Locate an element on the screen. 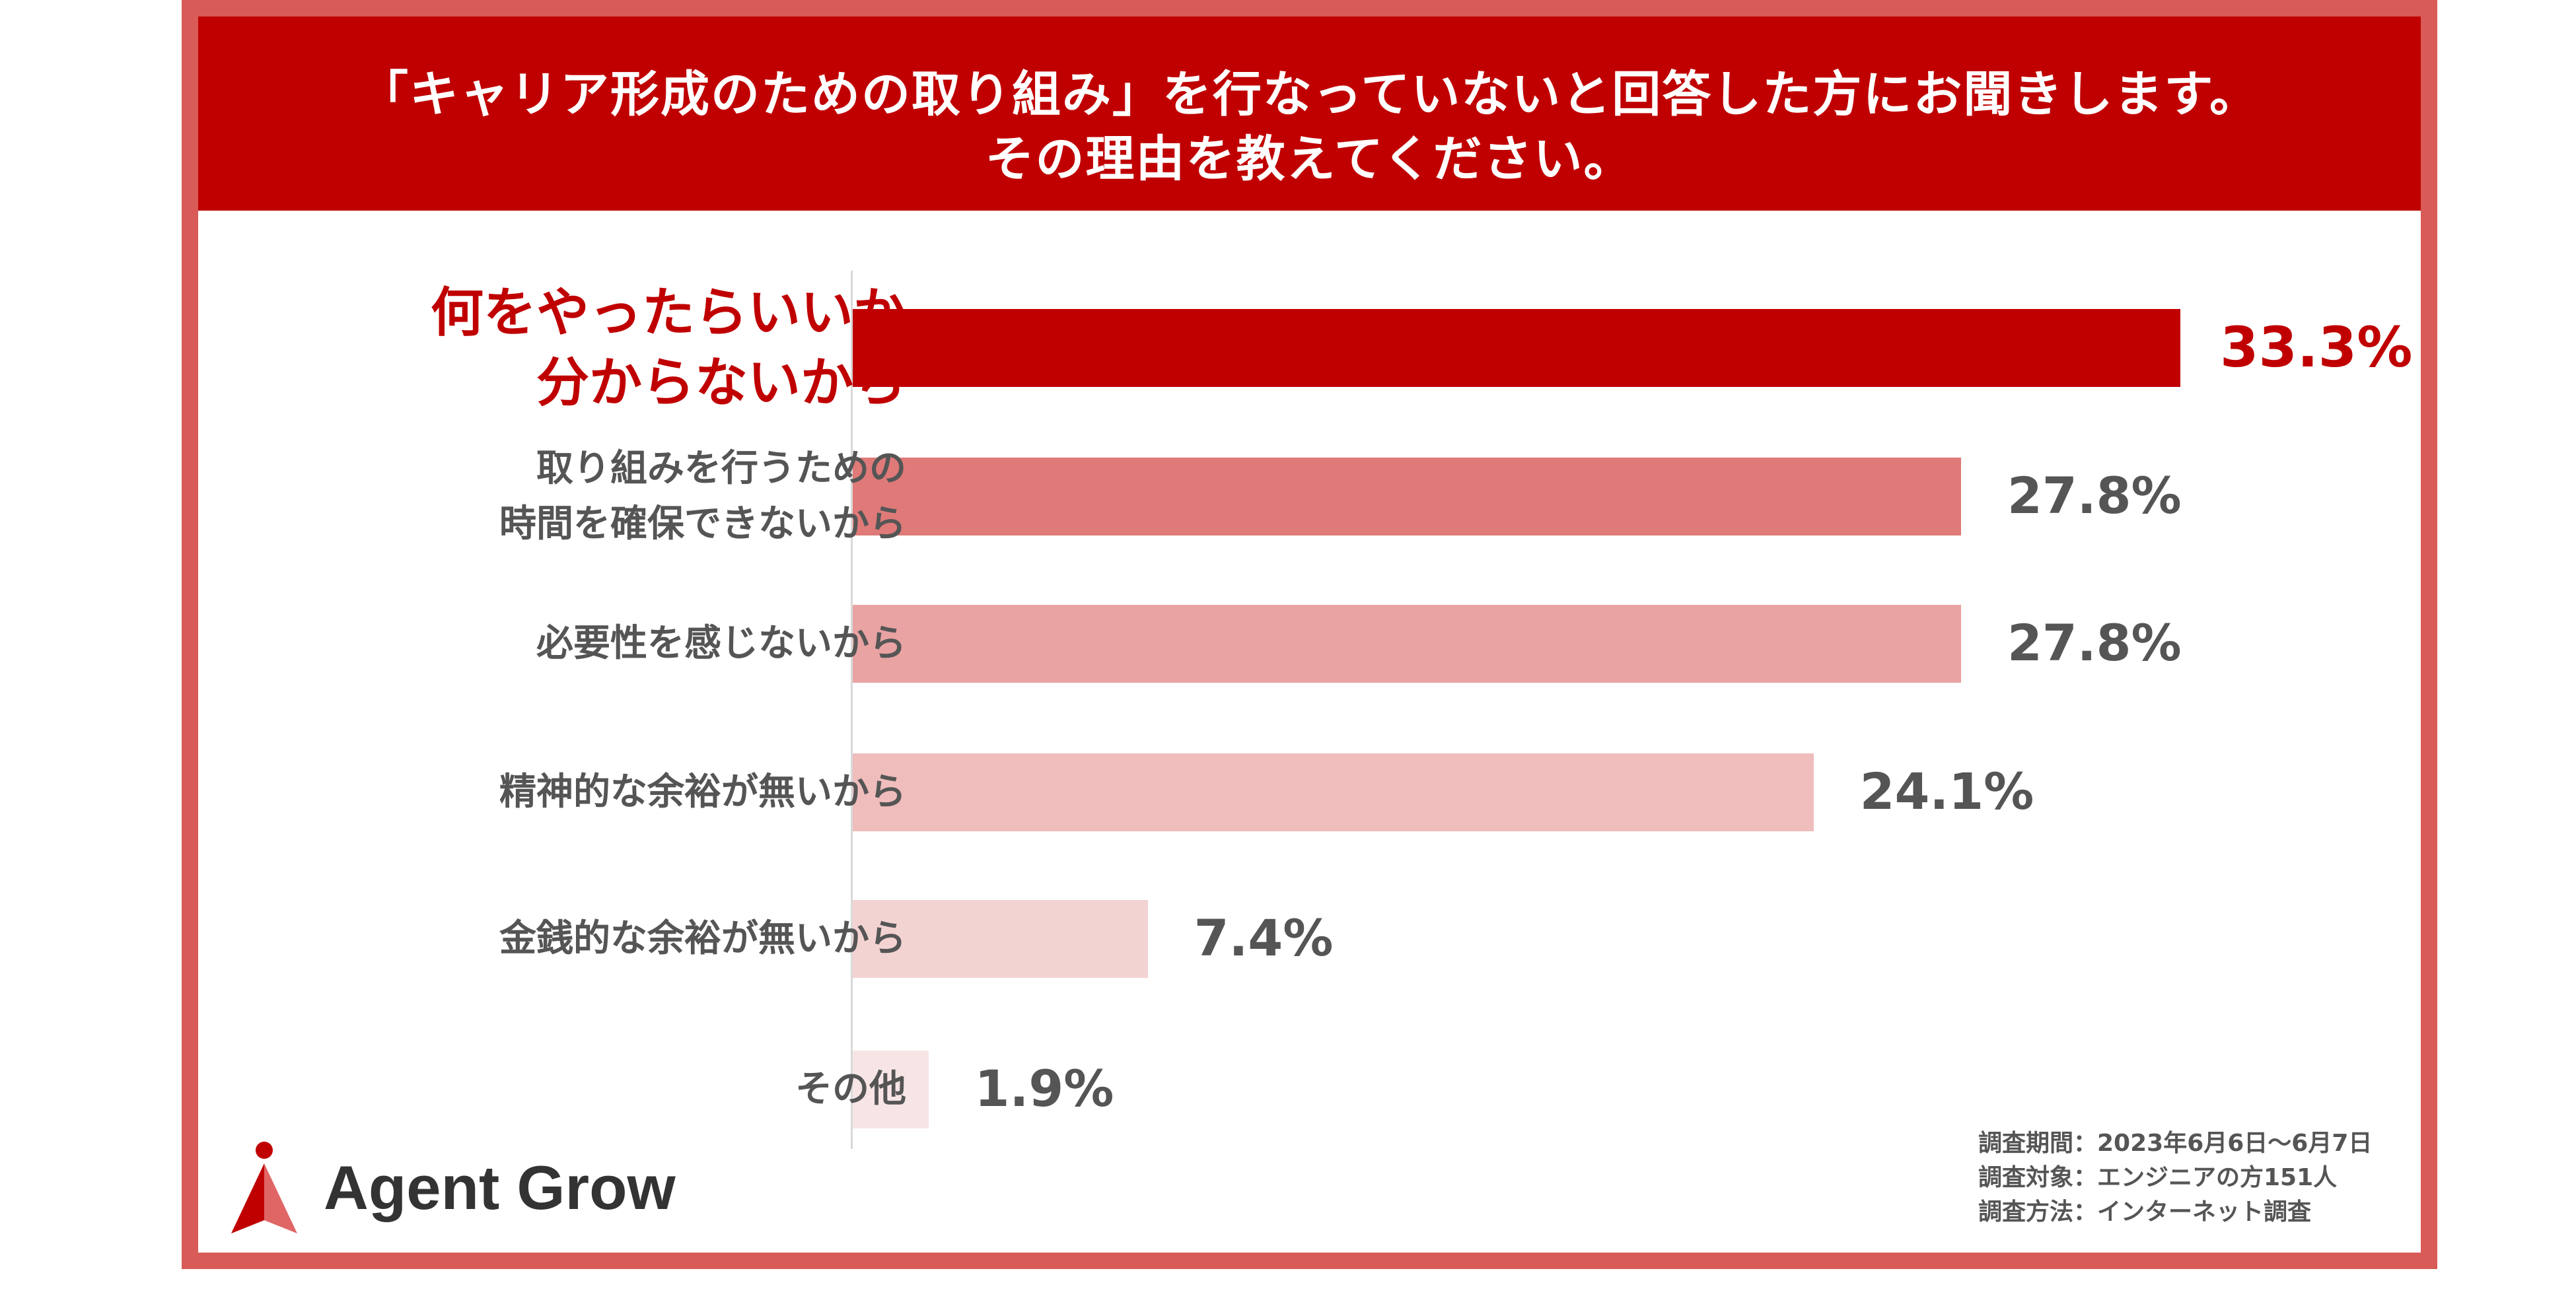  data-label-3: 27.8% is located at coordinates (2094, 642).